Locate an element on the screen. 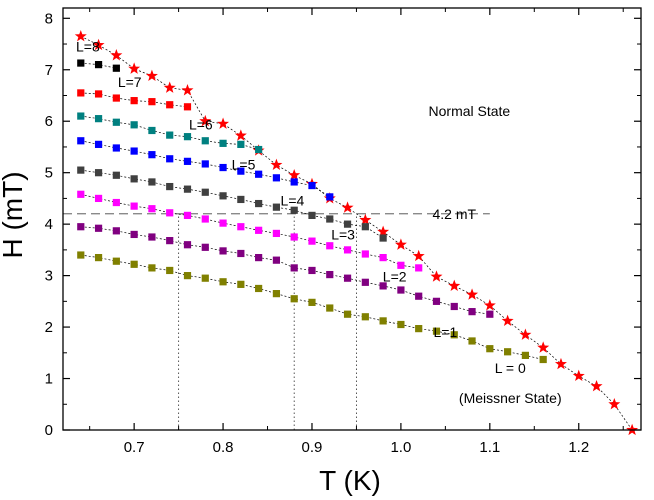 The image size is (654, 500). annotation-l-5: L=5 is located at coordinates (244, 164).